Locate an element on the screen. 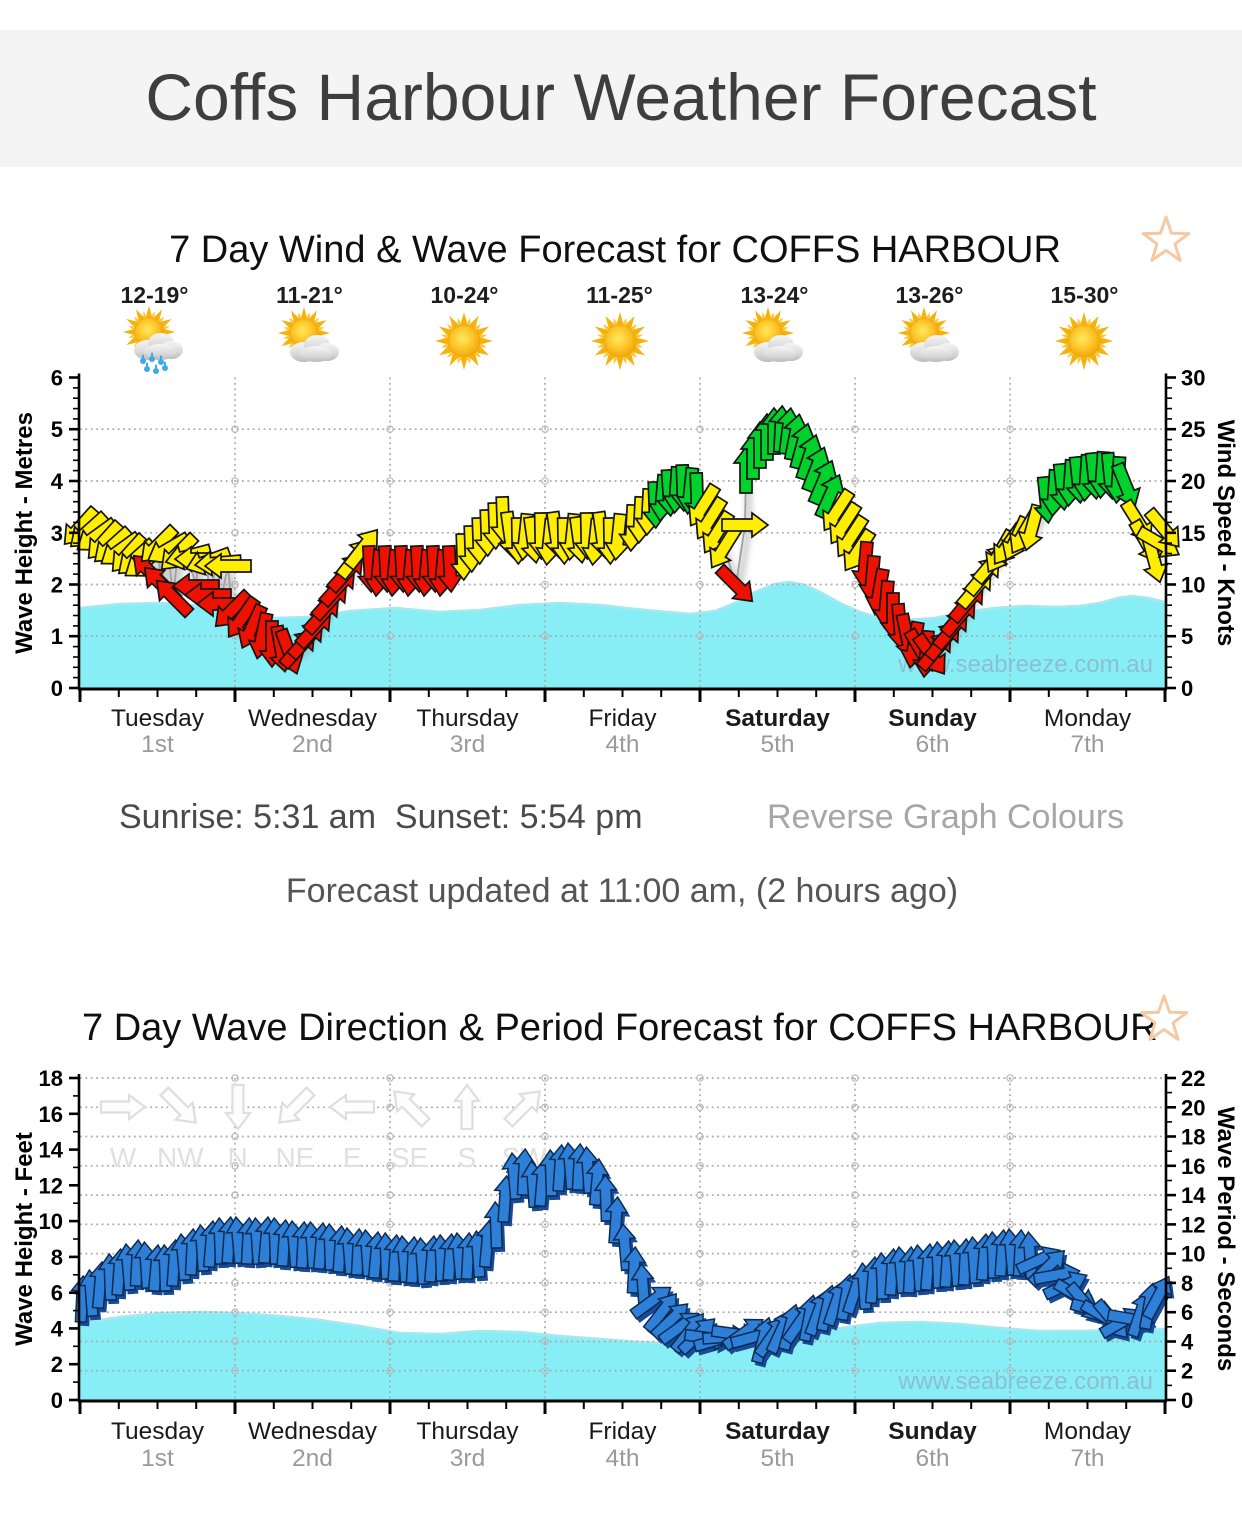 Image resolution: width=1242 pixels, height=1516 pixels. svg-text: NE is located at coordinates (294, 1157).